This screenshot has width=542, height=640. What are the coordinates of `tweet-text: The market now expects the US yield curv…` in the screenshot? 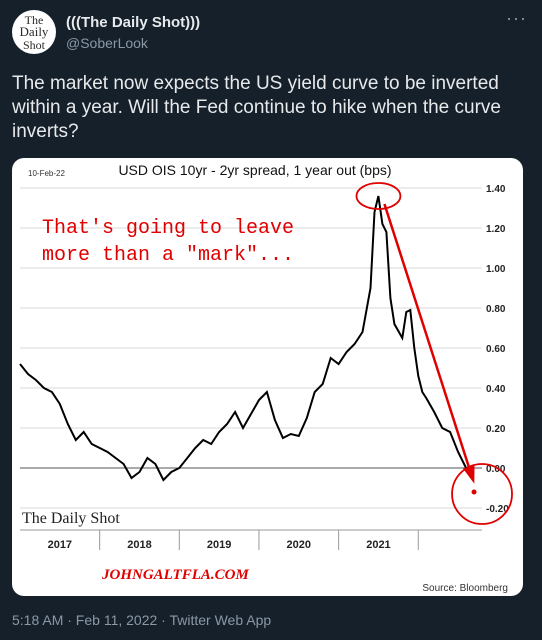 It's located at (256, 107).